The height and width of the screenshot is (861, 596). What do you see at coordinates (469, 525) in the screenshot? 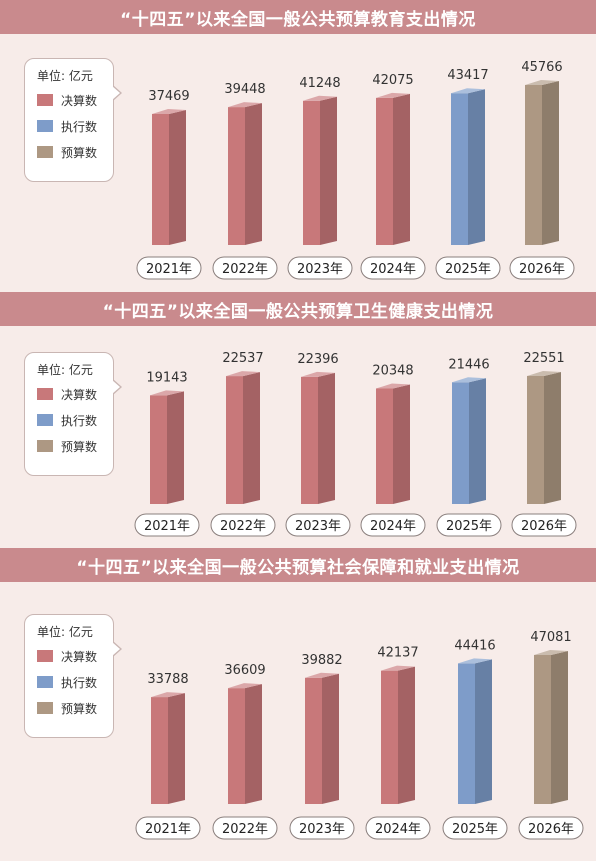
I see `year-pill: 2025年` at bounding box center [469, 525].